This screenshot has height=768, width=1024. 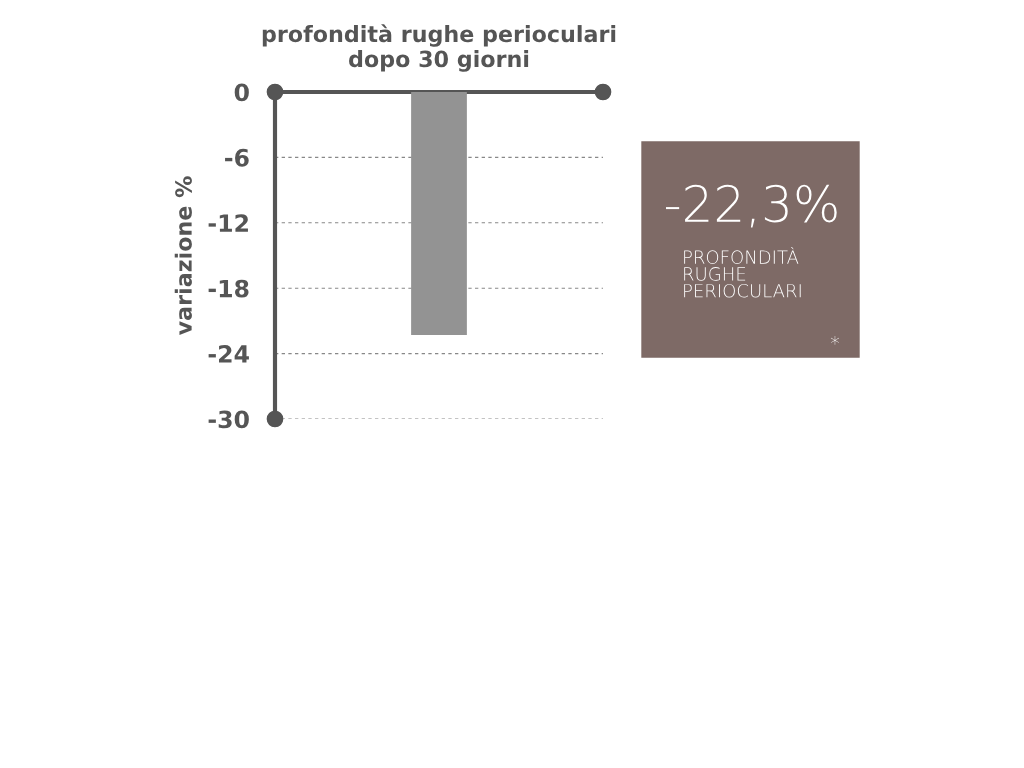 I want to click on text: PROFONDITÀ RUGHE PERIOCULARI, so click(x=742, y=272).